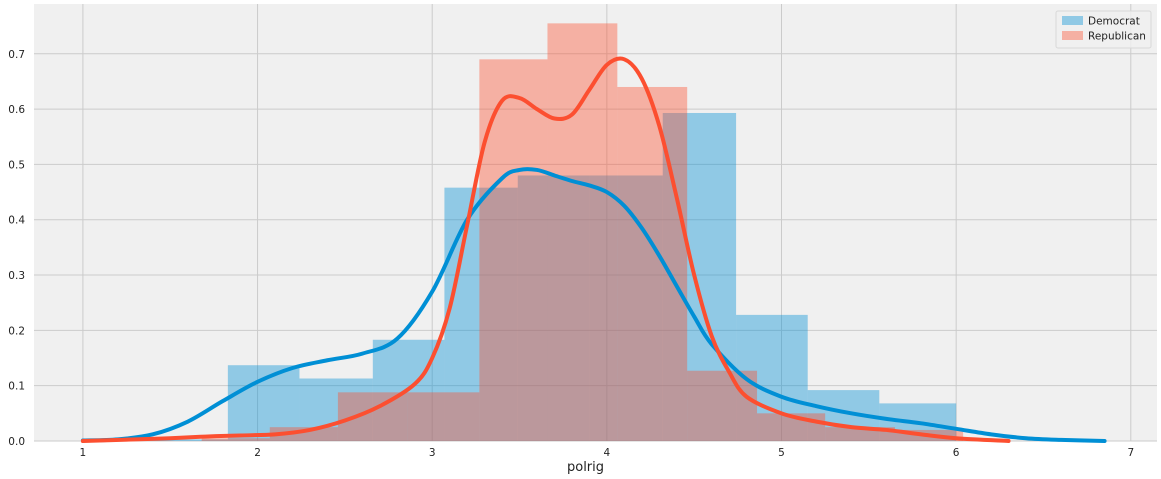  Describe the element at coordinates (956, 453) in the screenshot. I see `x-tick-label-5: 6` at that location.